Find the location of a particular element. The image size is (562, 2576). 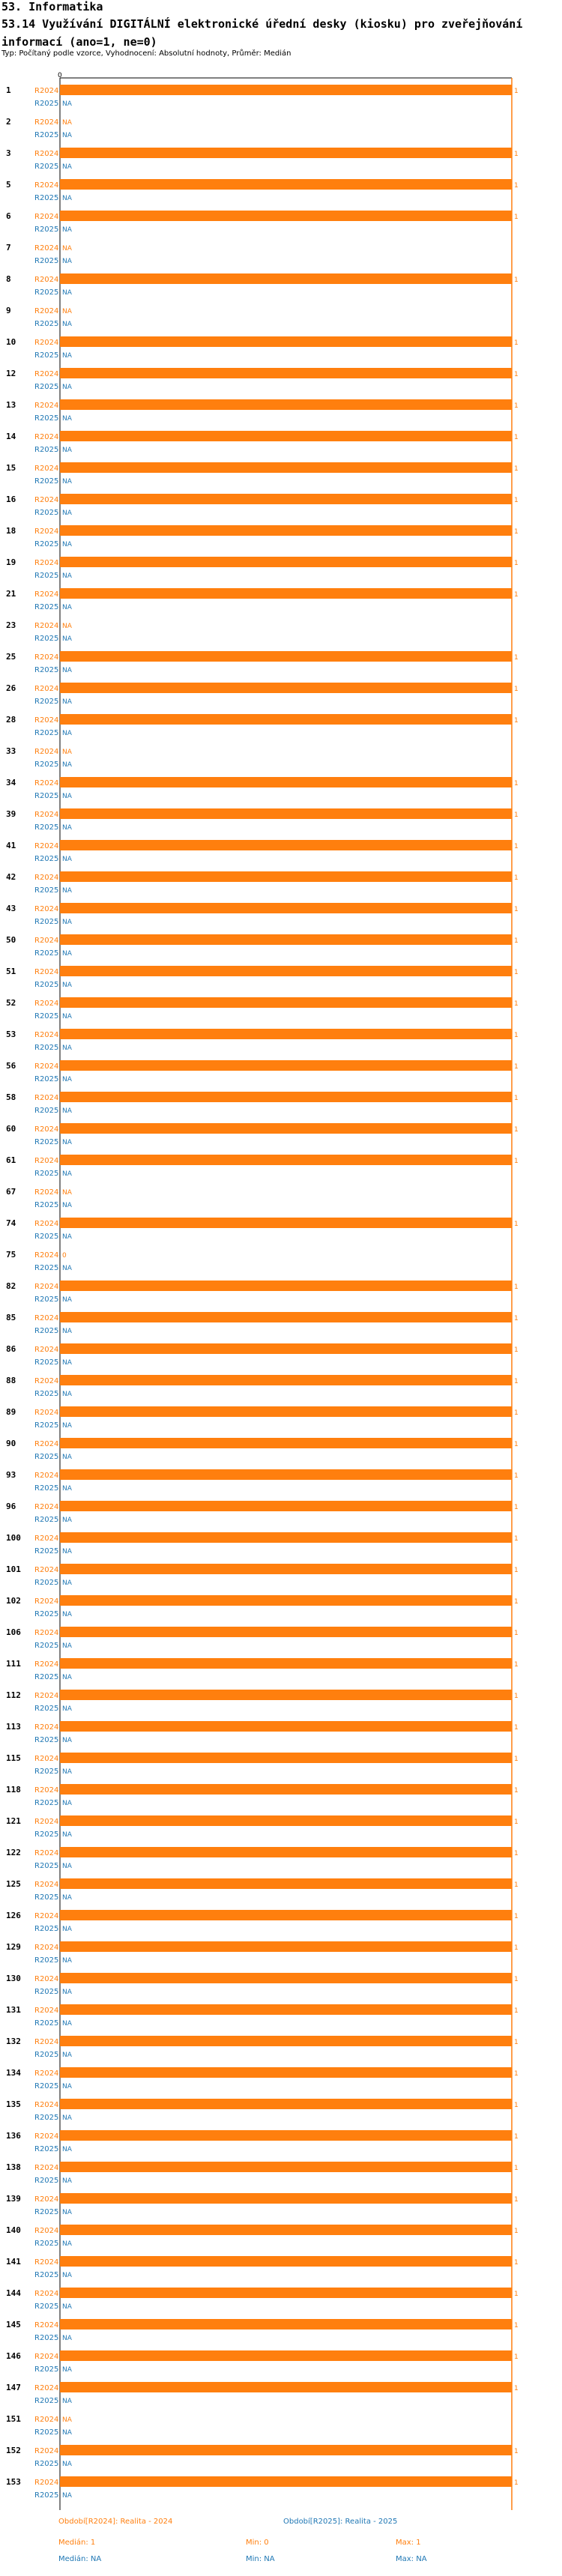

legend-2025-min: Min: NA is located at coordinates (260, 2559).